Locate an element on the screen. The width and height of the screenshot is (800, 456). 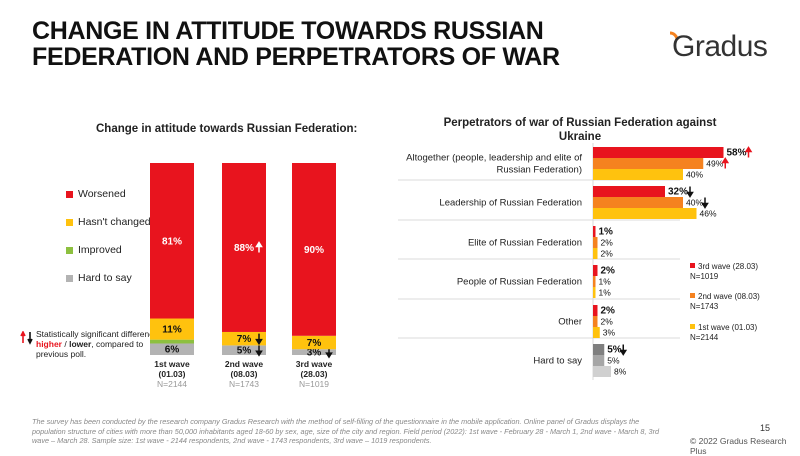
category-label: Other is located at coordinates (570, 322).